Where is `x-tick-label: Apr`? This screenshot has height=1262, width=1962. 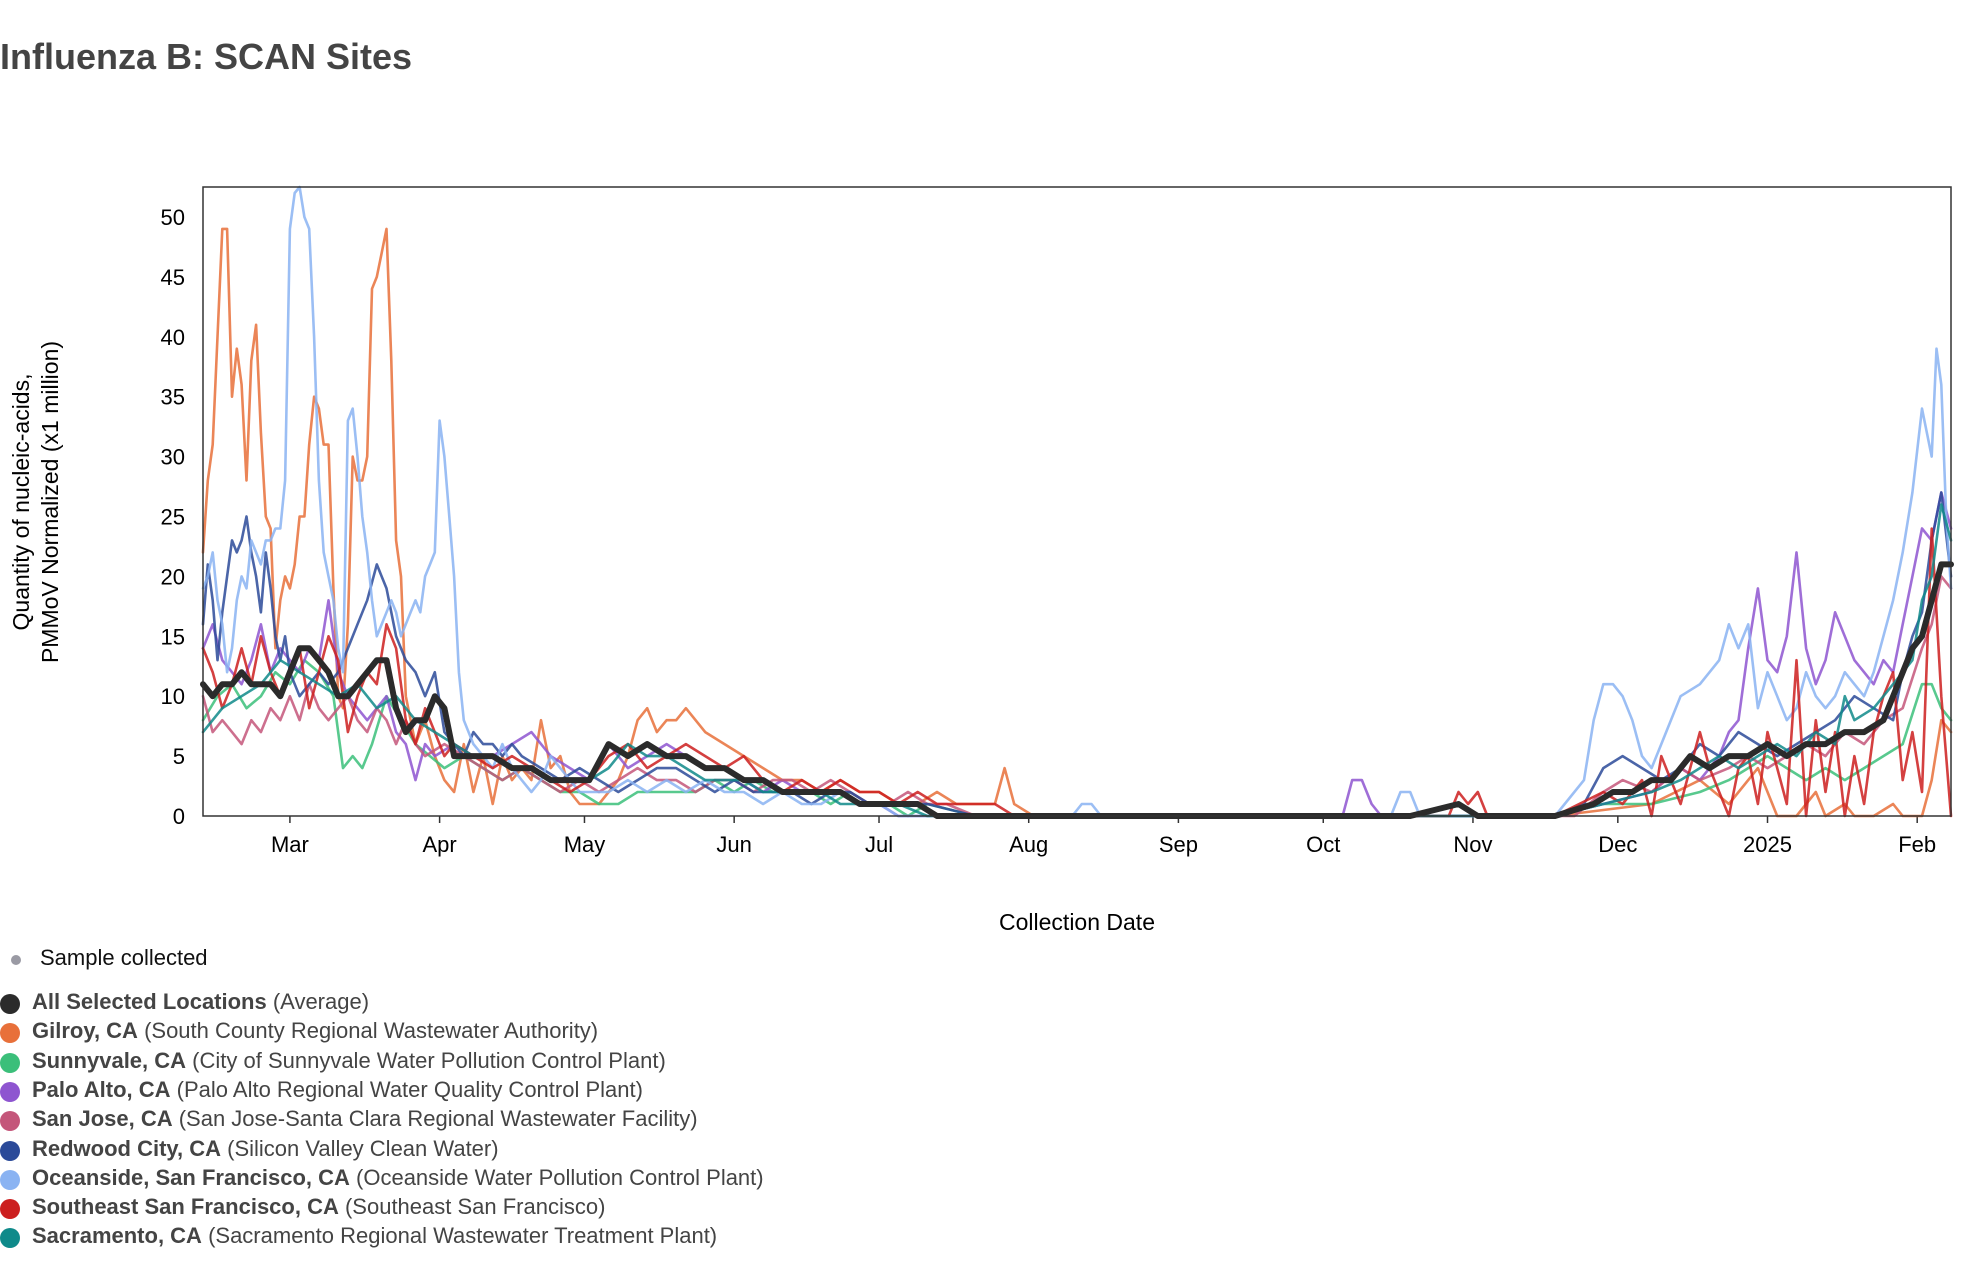 x-tick-label: Apr is located at coordinates (439, 844).